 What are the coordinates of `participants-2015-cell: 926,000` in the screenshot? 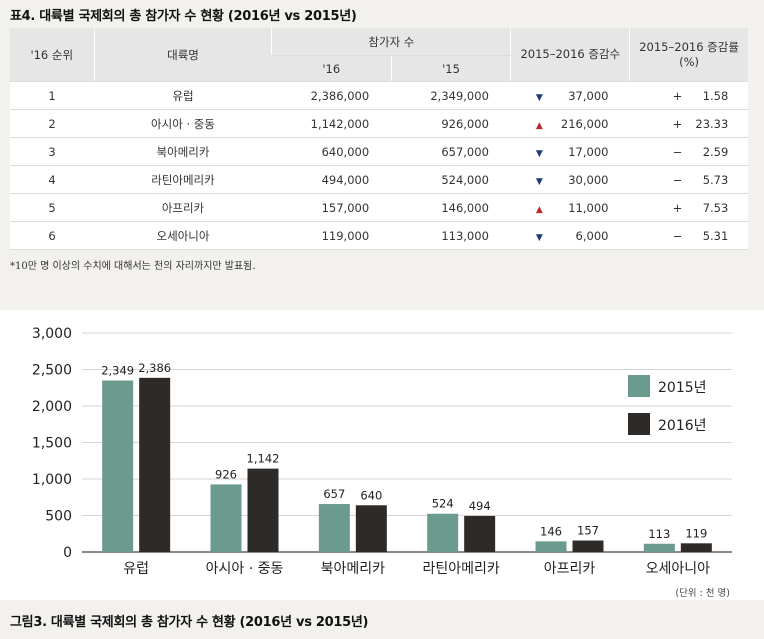 It's located at (451, 123).